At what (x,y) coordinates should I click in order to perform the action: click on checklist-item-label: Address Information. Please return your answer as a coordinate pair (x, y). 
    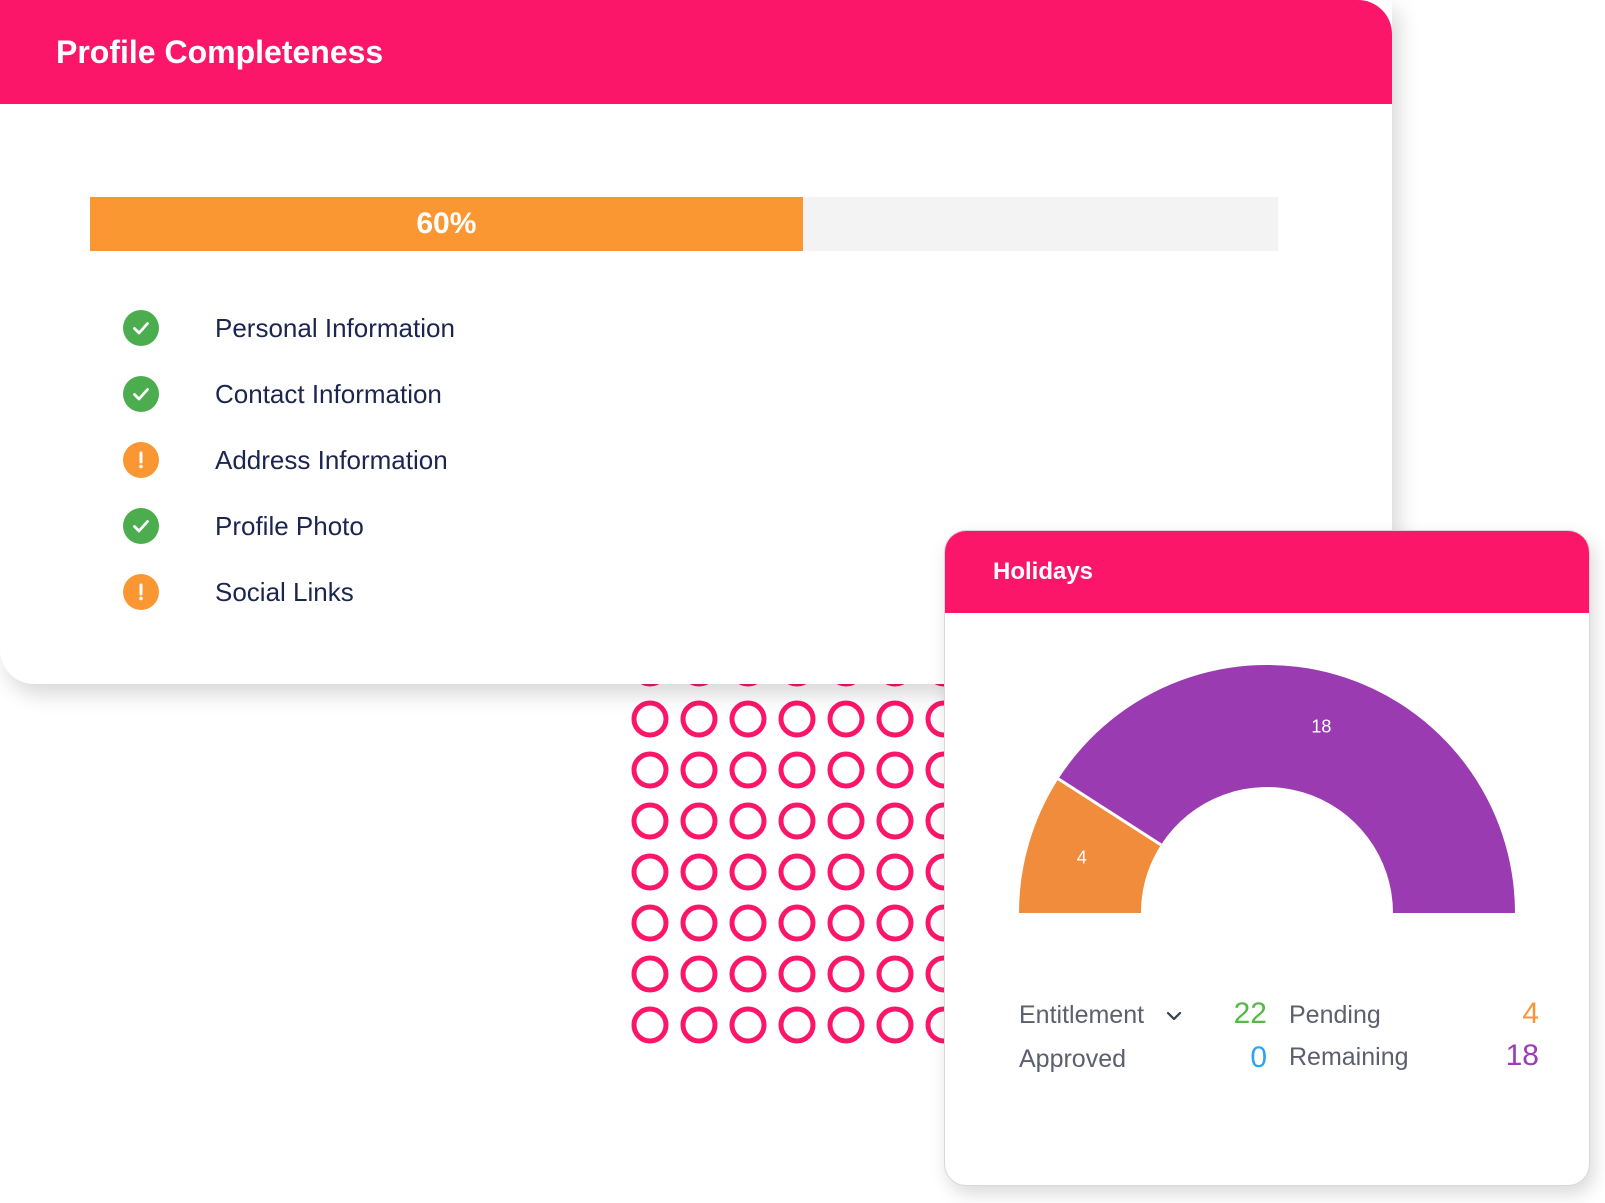
    Looking at the image, I should click on (331, 459).